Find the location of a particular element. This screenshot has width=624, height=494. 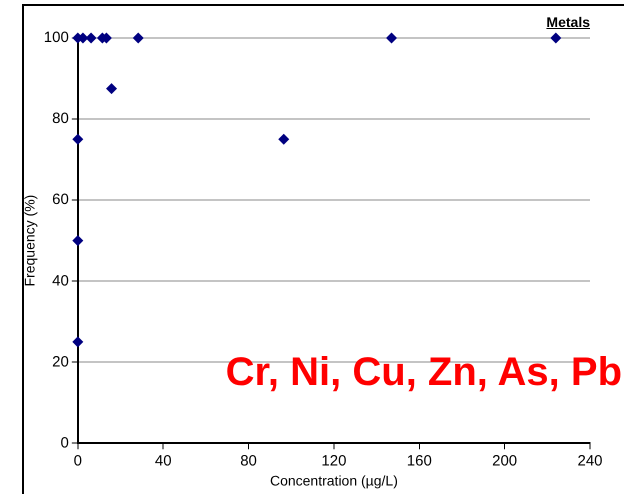

annotation: Cr, Ni, Cu, Zn, As, Pb is located at coordinates (424, 372).